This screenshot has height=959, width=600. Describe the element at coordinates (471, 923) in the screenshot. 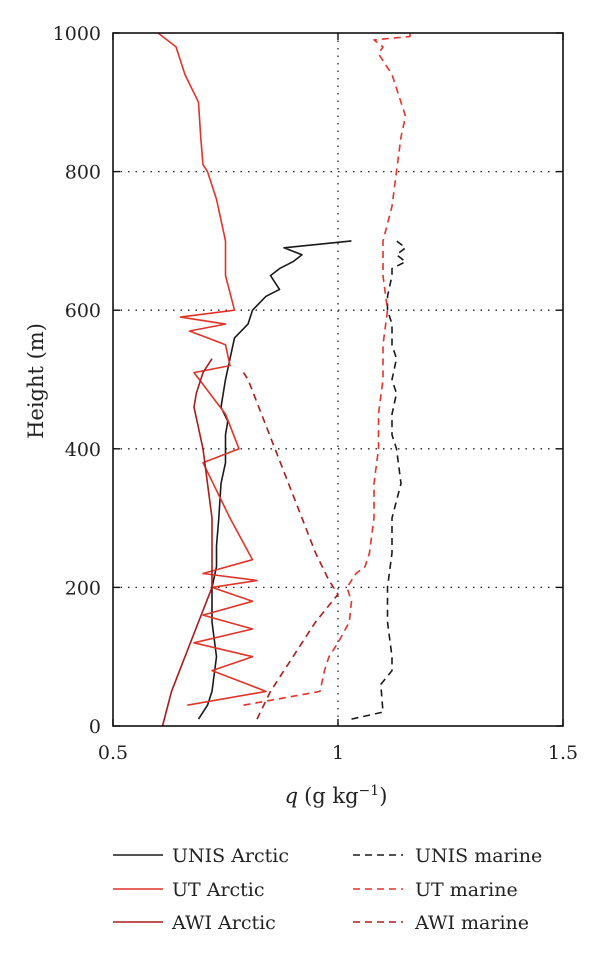

I see `legend-label-awi-marine: AWI marine` at that location.